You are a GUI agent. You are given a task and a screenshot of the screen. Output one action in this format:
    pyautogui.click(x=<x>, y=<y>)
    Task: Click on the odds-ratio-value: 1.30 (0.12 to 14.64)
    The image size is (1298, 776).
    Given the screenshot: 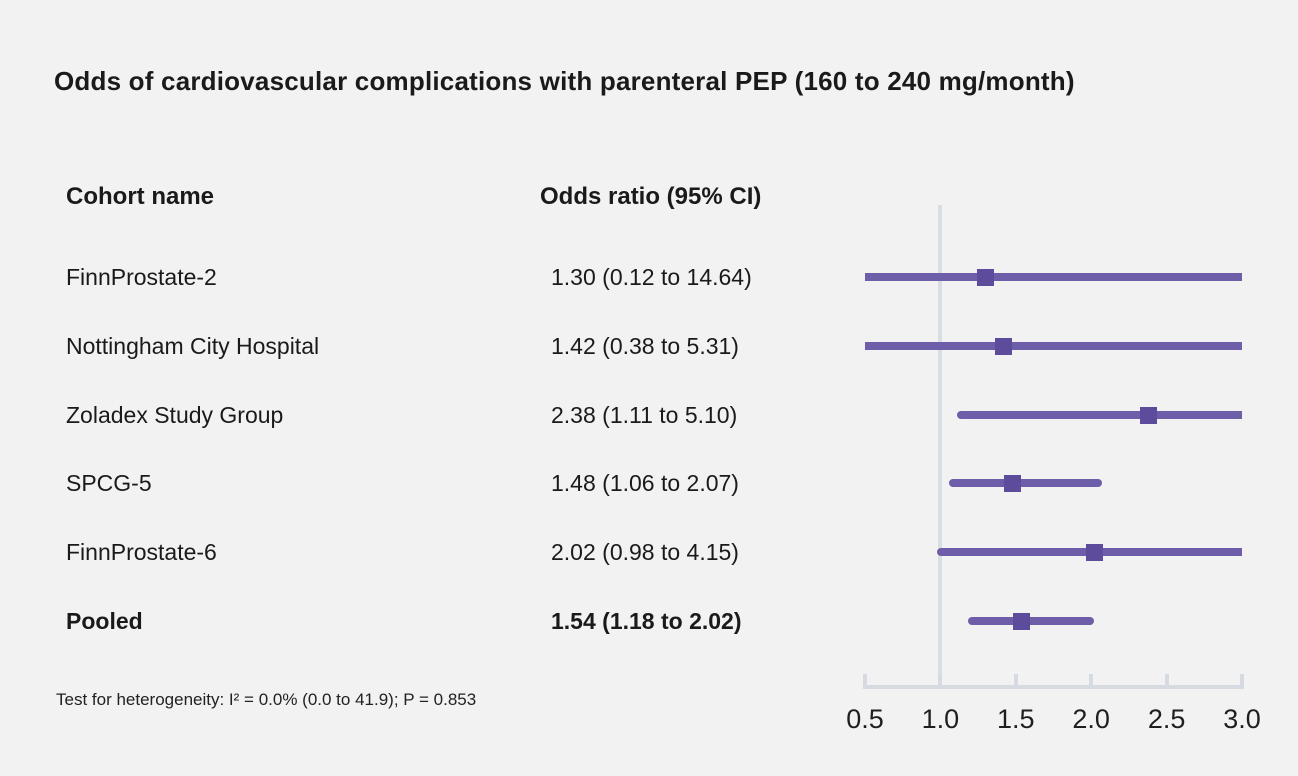 What is the action you would take?
    pyautogui.click(x=651, y=277)
    